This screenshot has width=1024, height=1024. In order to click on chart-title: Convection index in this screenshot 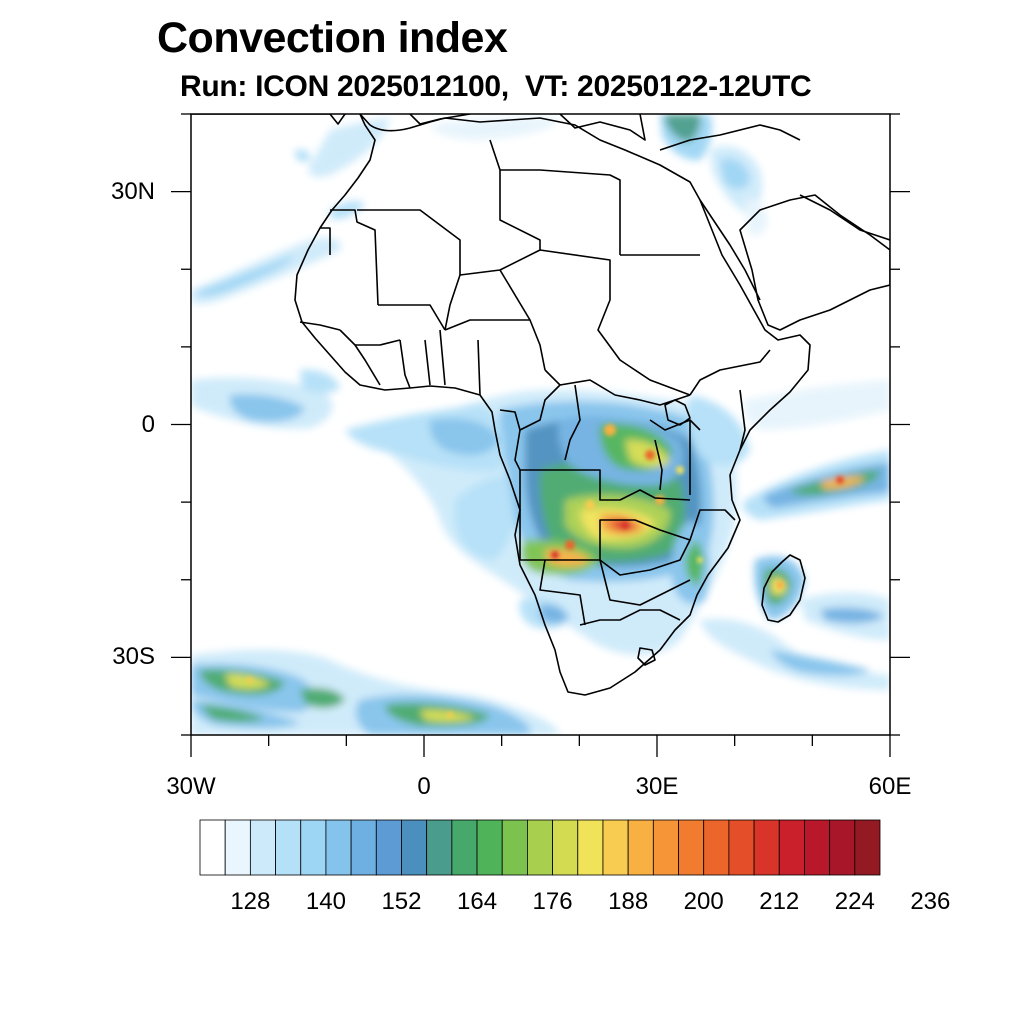, I will do `click(332, 38)`.